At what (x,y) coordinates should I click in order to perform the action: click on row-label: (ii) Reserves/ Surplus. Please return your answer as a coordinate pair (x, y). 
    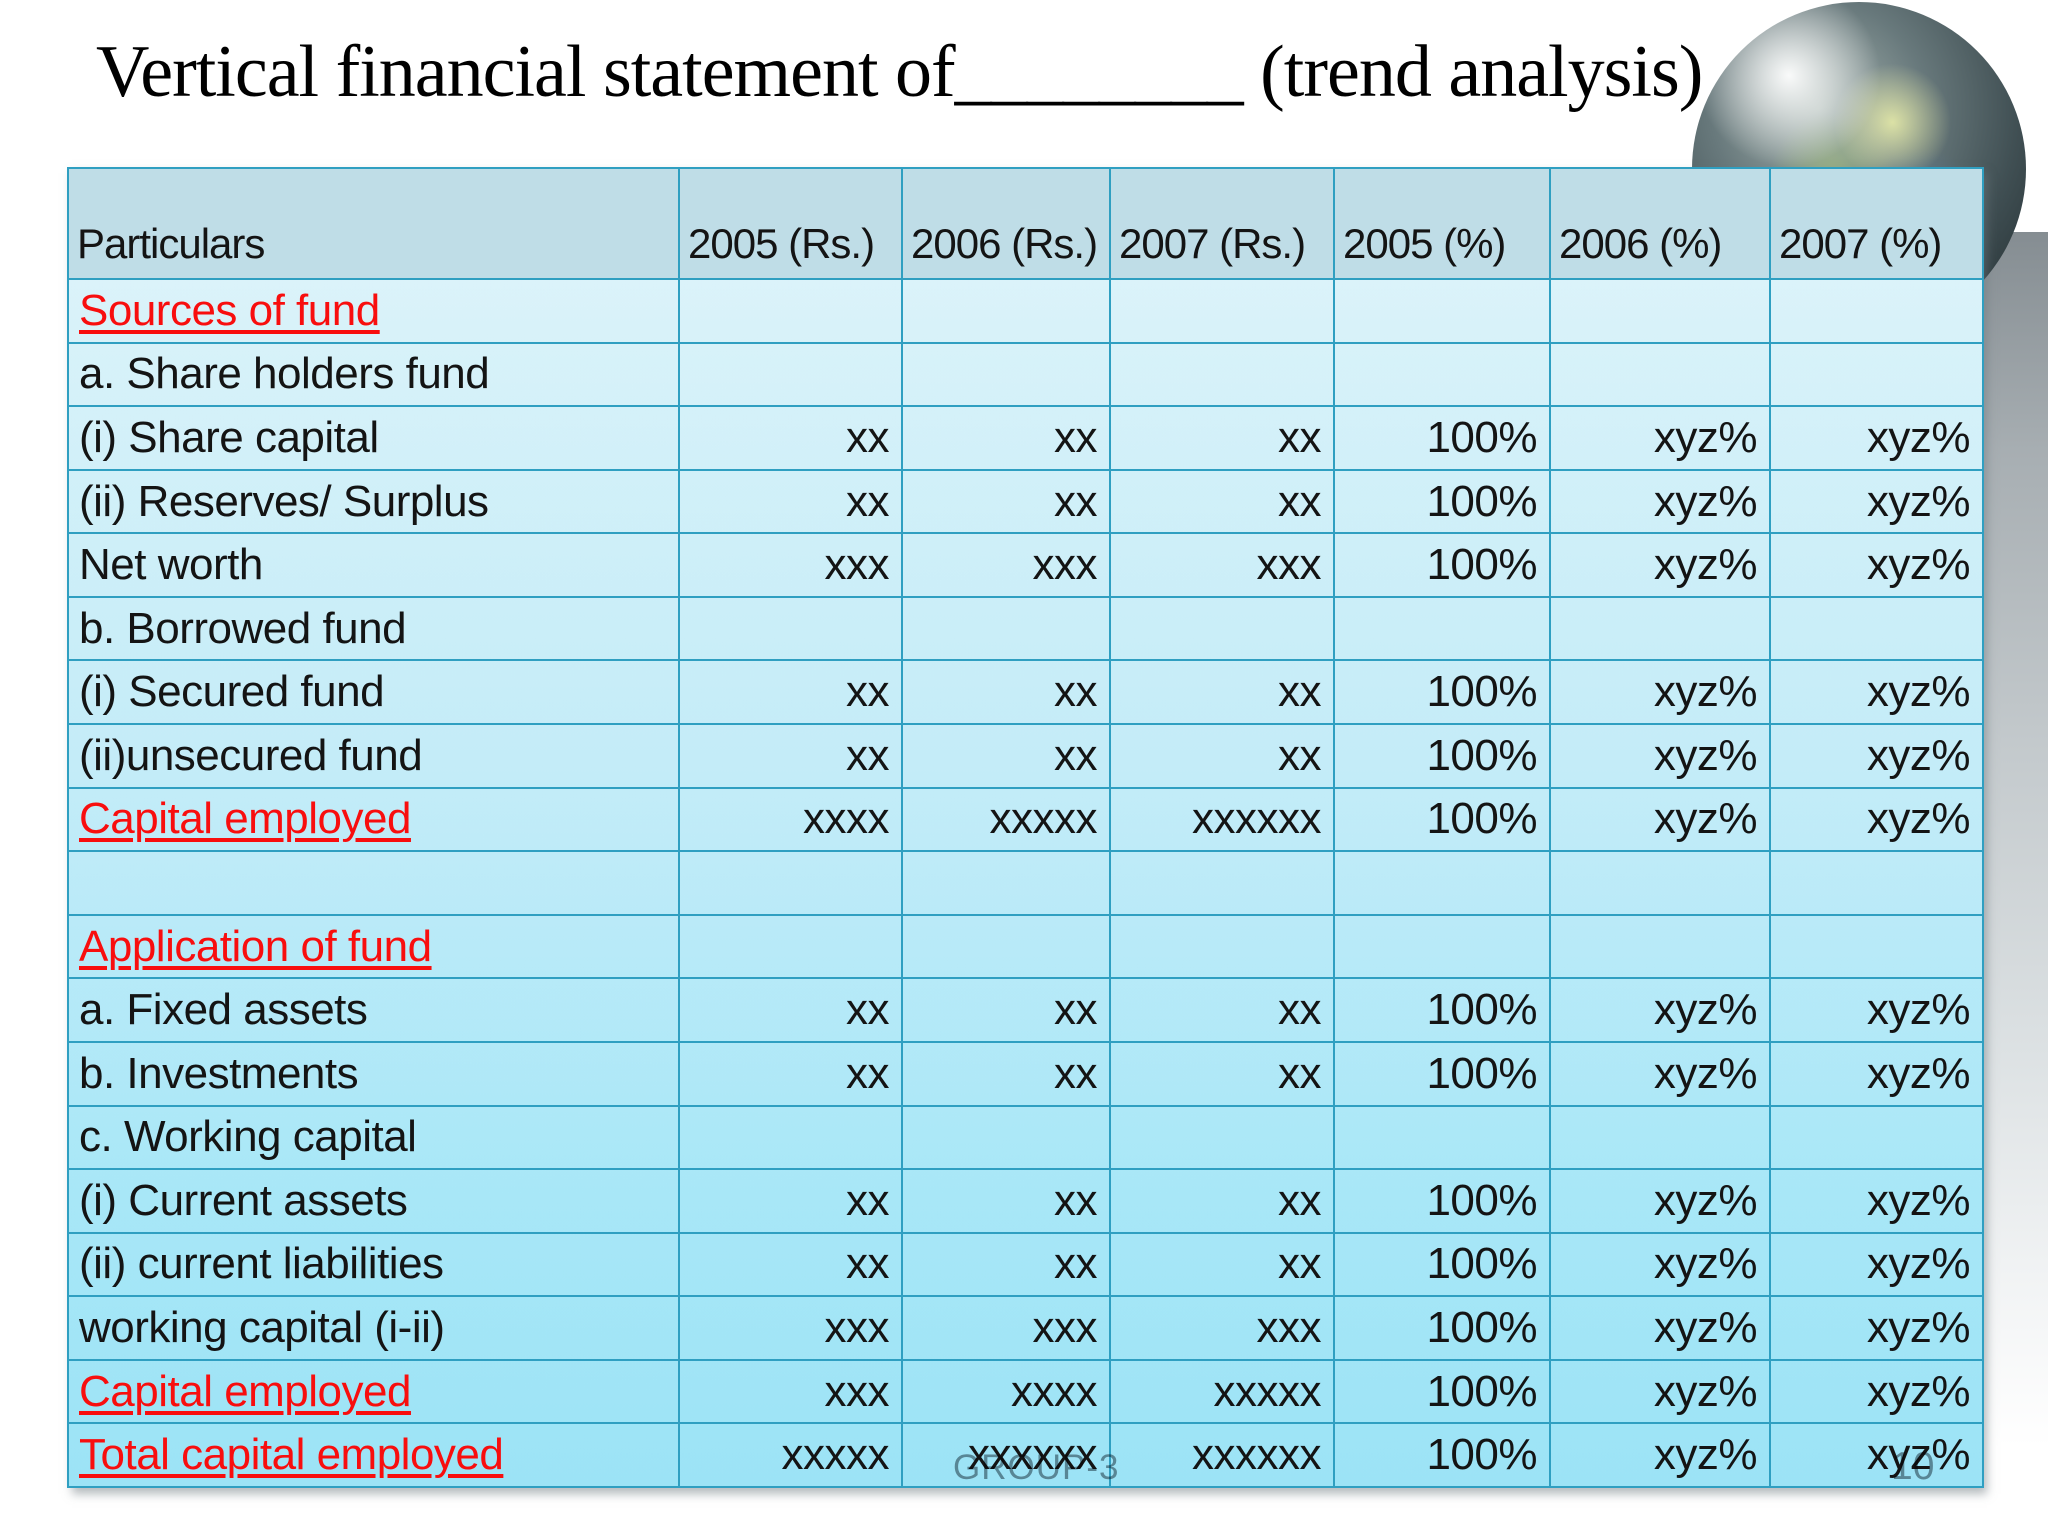
    Looking at the image, I should click on (284, 501).